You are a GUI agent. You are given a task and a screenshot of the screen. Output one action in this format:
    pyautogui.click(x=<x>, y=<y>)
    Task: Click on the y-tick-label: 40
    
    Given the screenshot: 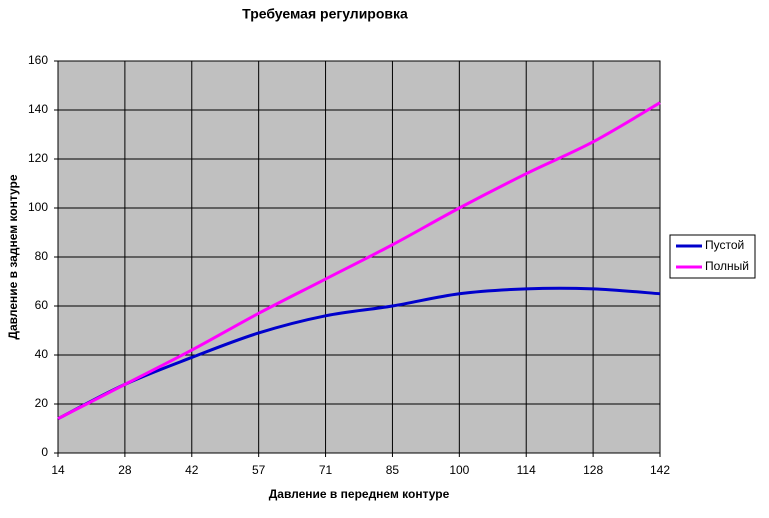 What is the action you would take?
    pyautogui.click(x=42, y=354)
    